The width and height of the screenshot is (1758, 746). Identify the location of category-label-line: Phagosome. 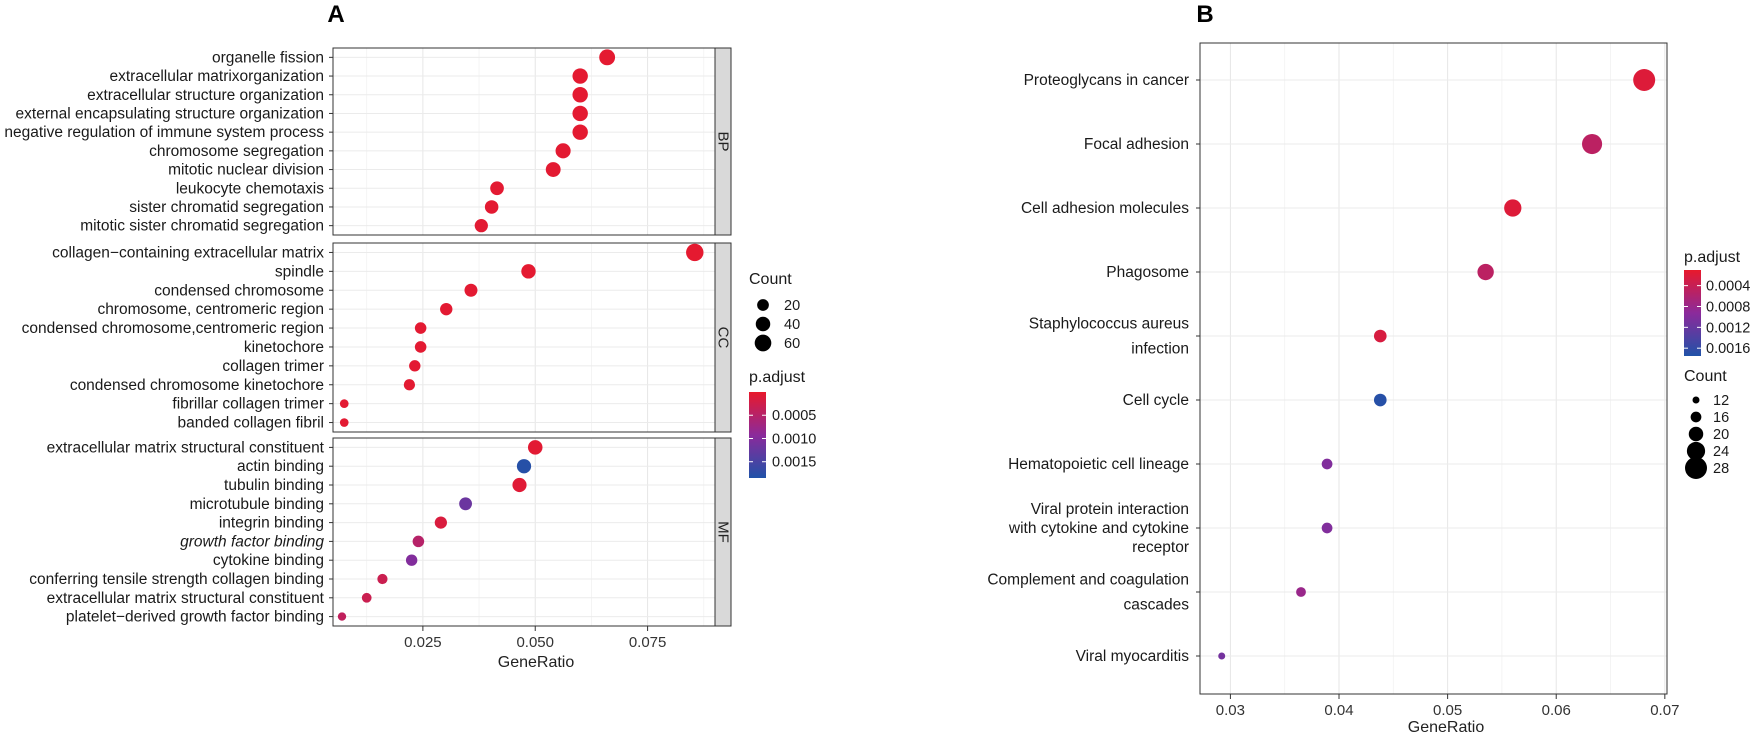
(1147, 272).